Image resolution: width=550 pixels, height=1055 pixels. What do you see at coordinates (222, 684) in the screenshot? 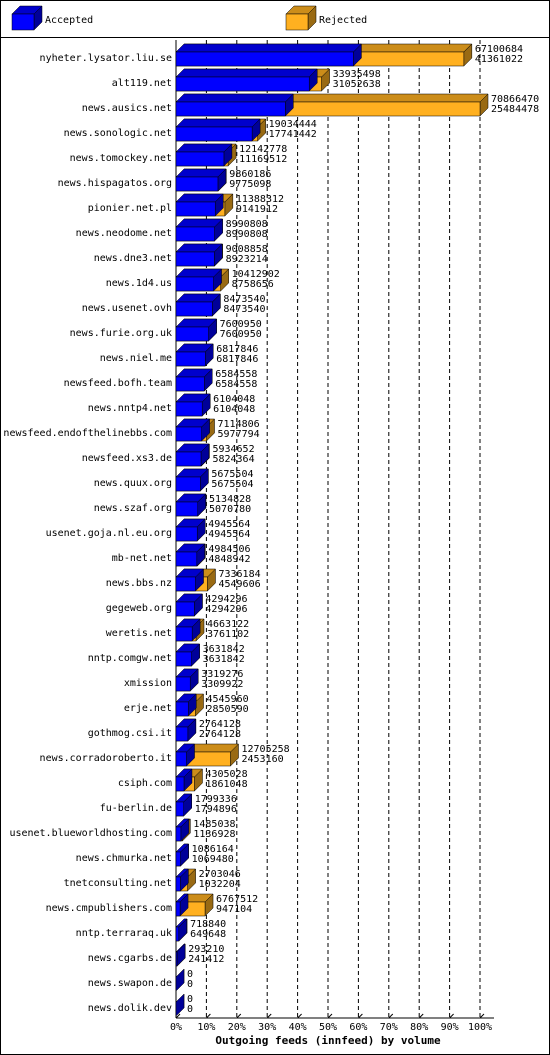
I see `value-label: 3309922` at bounding box center [222, 684].